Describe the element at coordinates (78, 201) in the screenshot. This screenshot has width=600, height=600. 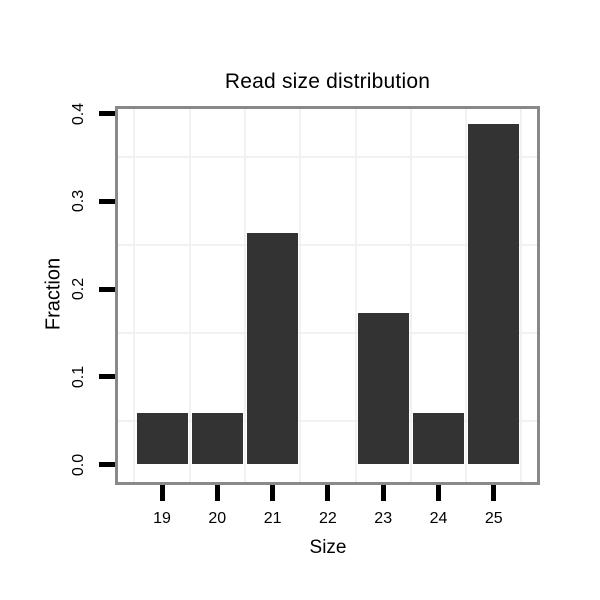
I see `y-tick-label-0.3: 0.3` at that location.